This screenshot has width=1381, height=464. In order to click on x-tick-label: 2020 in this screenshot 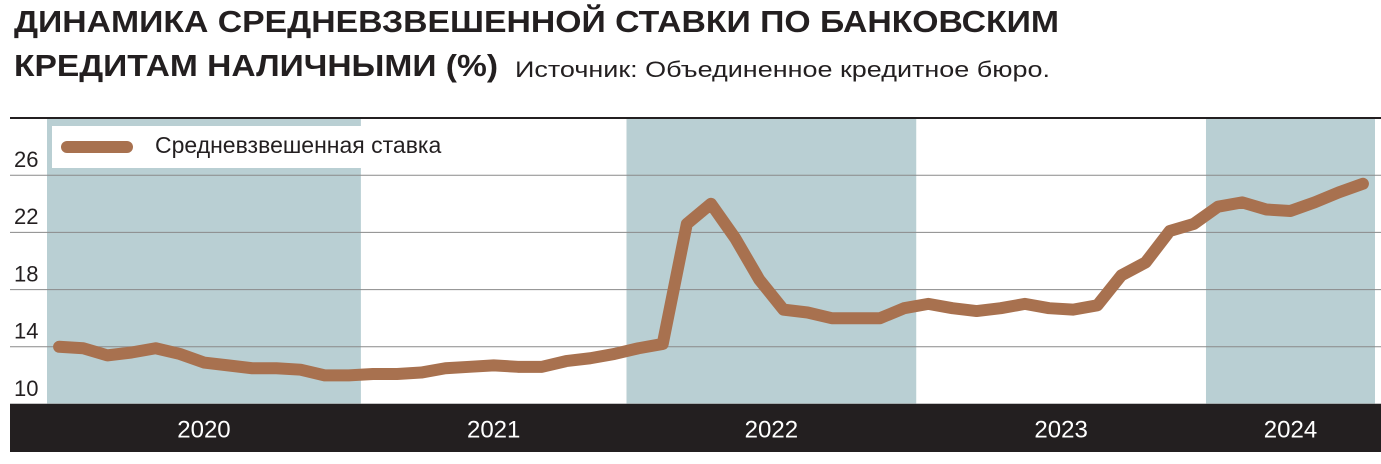, I will do `click(203, 429)`.